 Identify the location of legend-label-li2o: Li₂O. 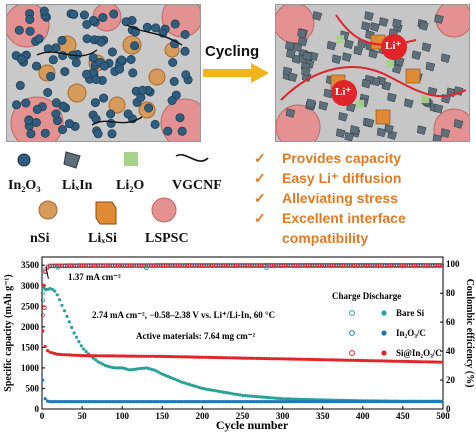
(130, 185).